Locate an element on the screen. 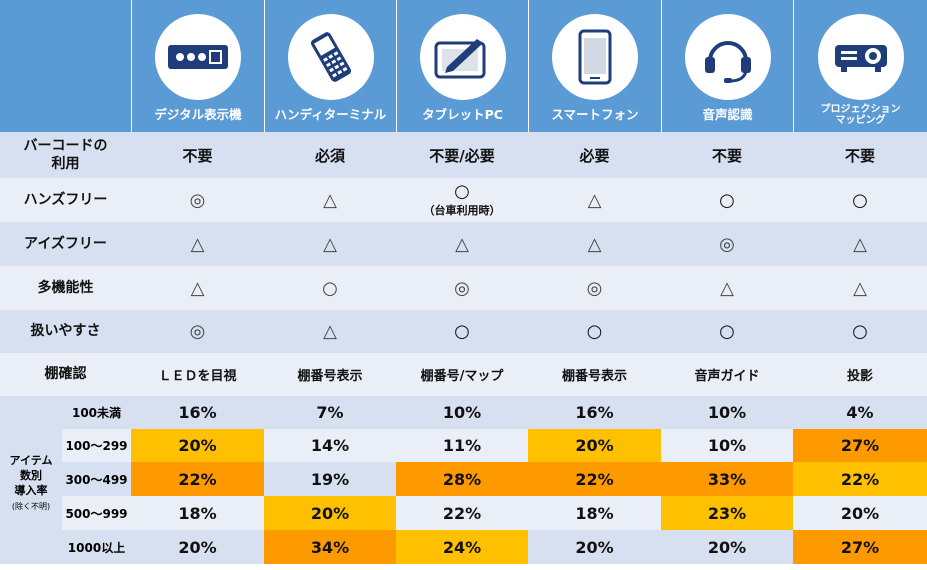 The width and height of the screenshot is (927, 570). row-label-shelf: 棚確認 is located at coordinates (65, 374).